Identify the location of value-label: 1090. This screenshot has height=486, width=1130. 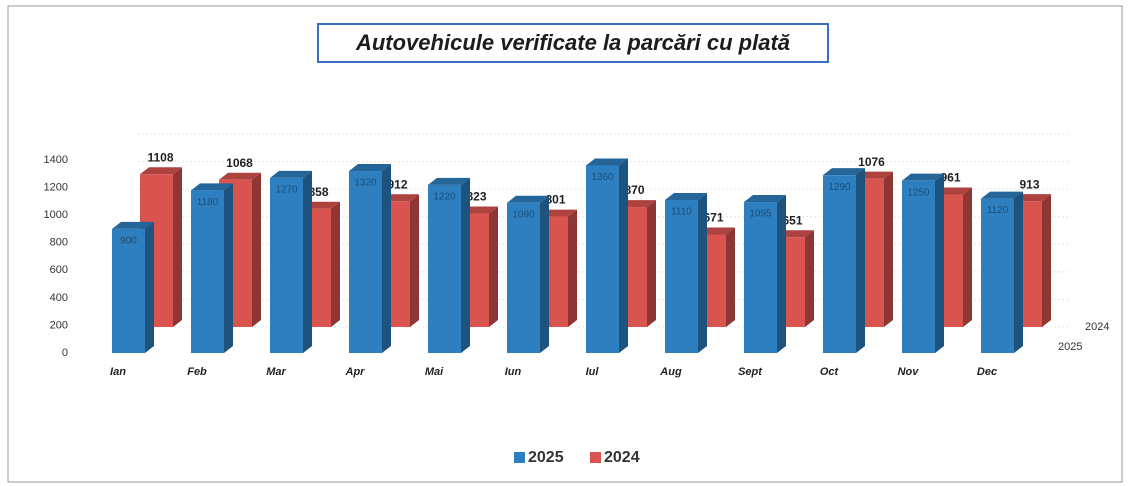
(523, 214).